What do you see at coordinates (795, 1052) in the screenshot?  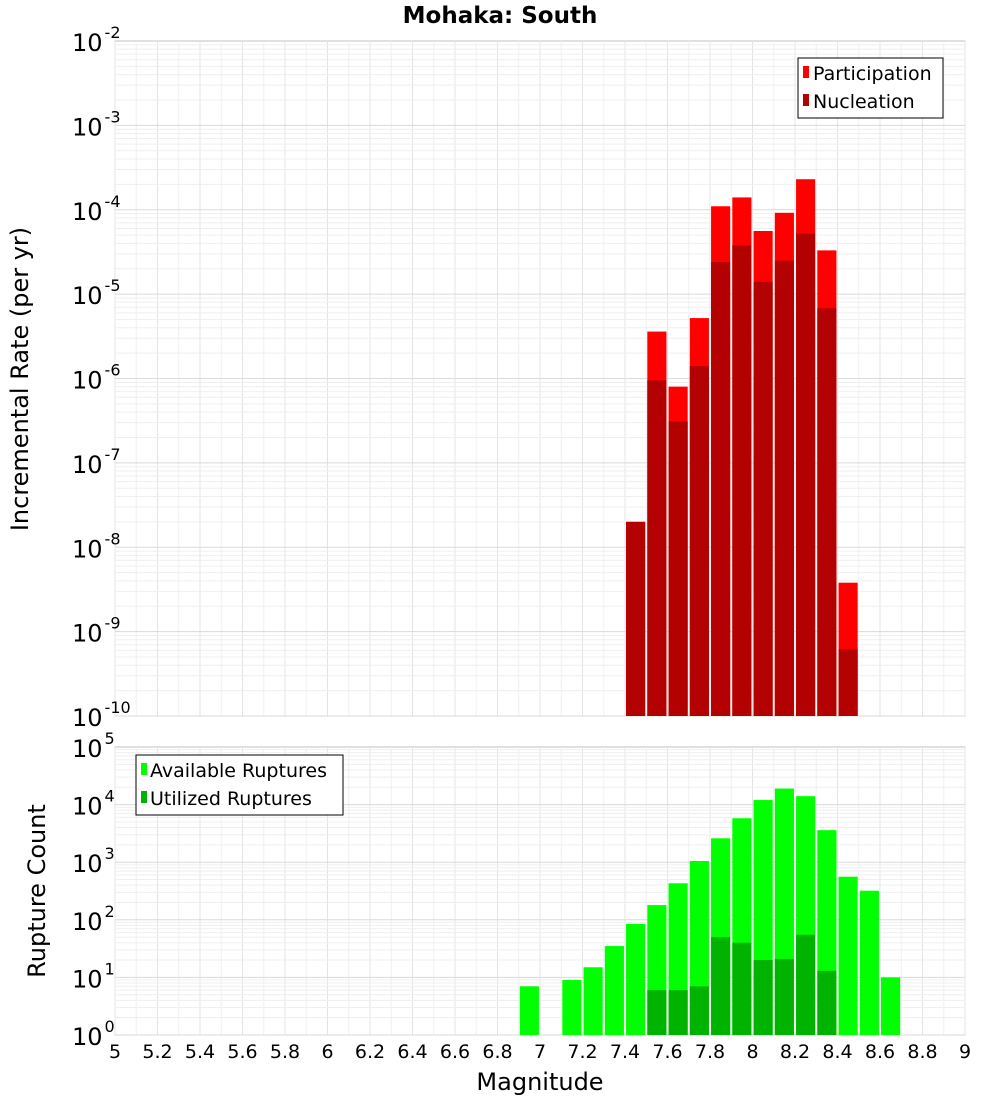 I see `x-tick-label: 8.2` at bounding box center [795, 1052].